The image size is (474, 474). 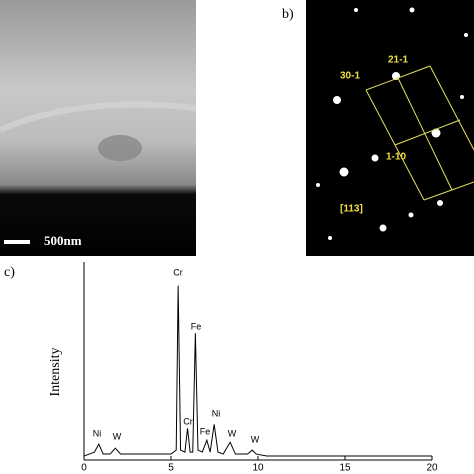 What do you see at coordinates (419, 133) in the screenshot?
I see `lattice` at bounding box center [419, 133].